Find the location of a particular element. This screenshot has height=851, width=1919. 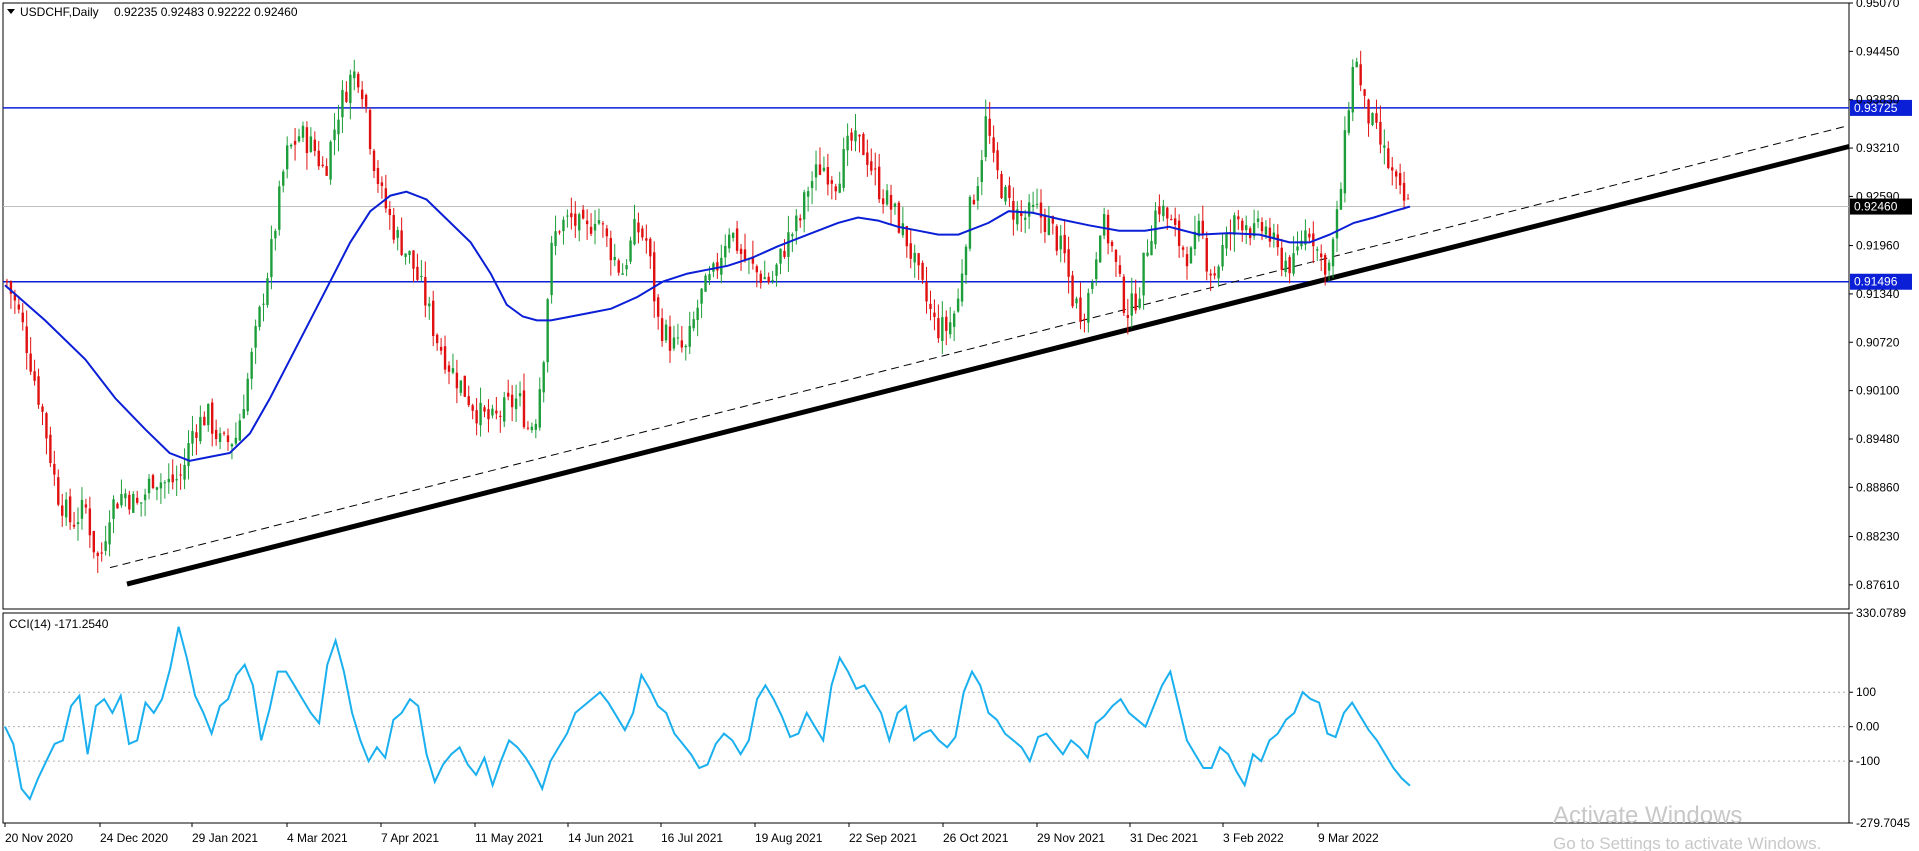

price-tick-label: 0.94450 is located at coordinates (1878, 51).